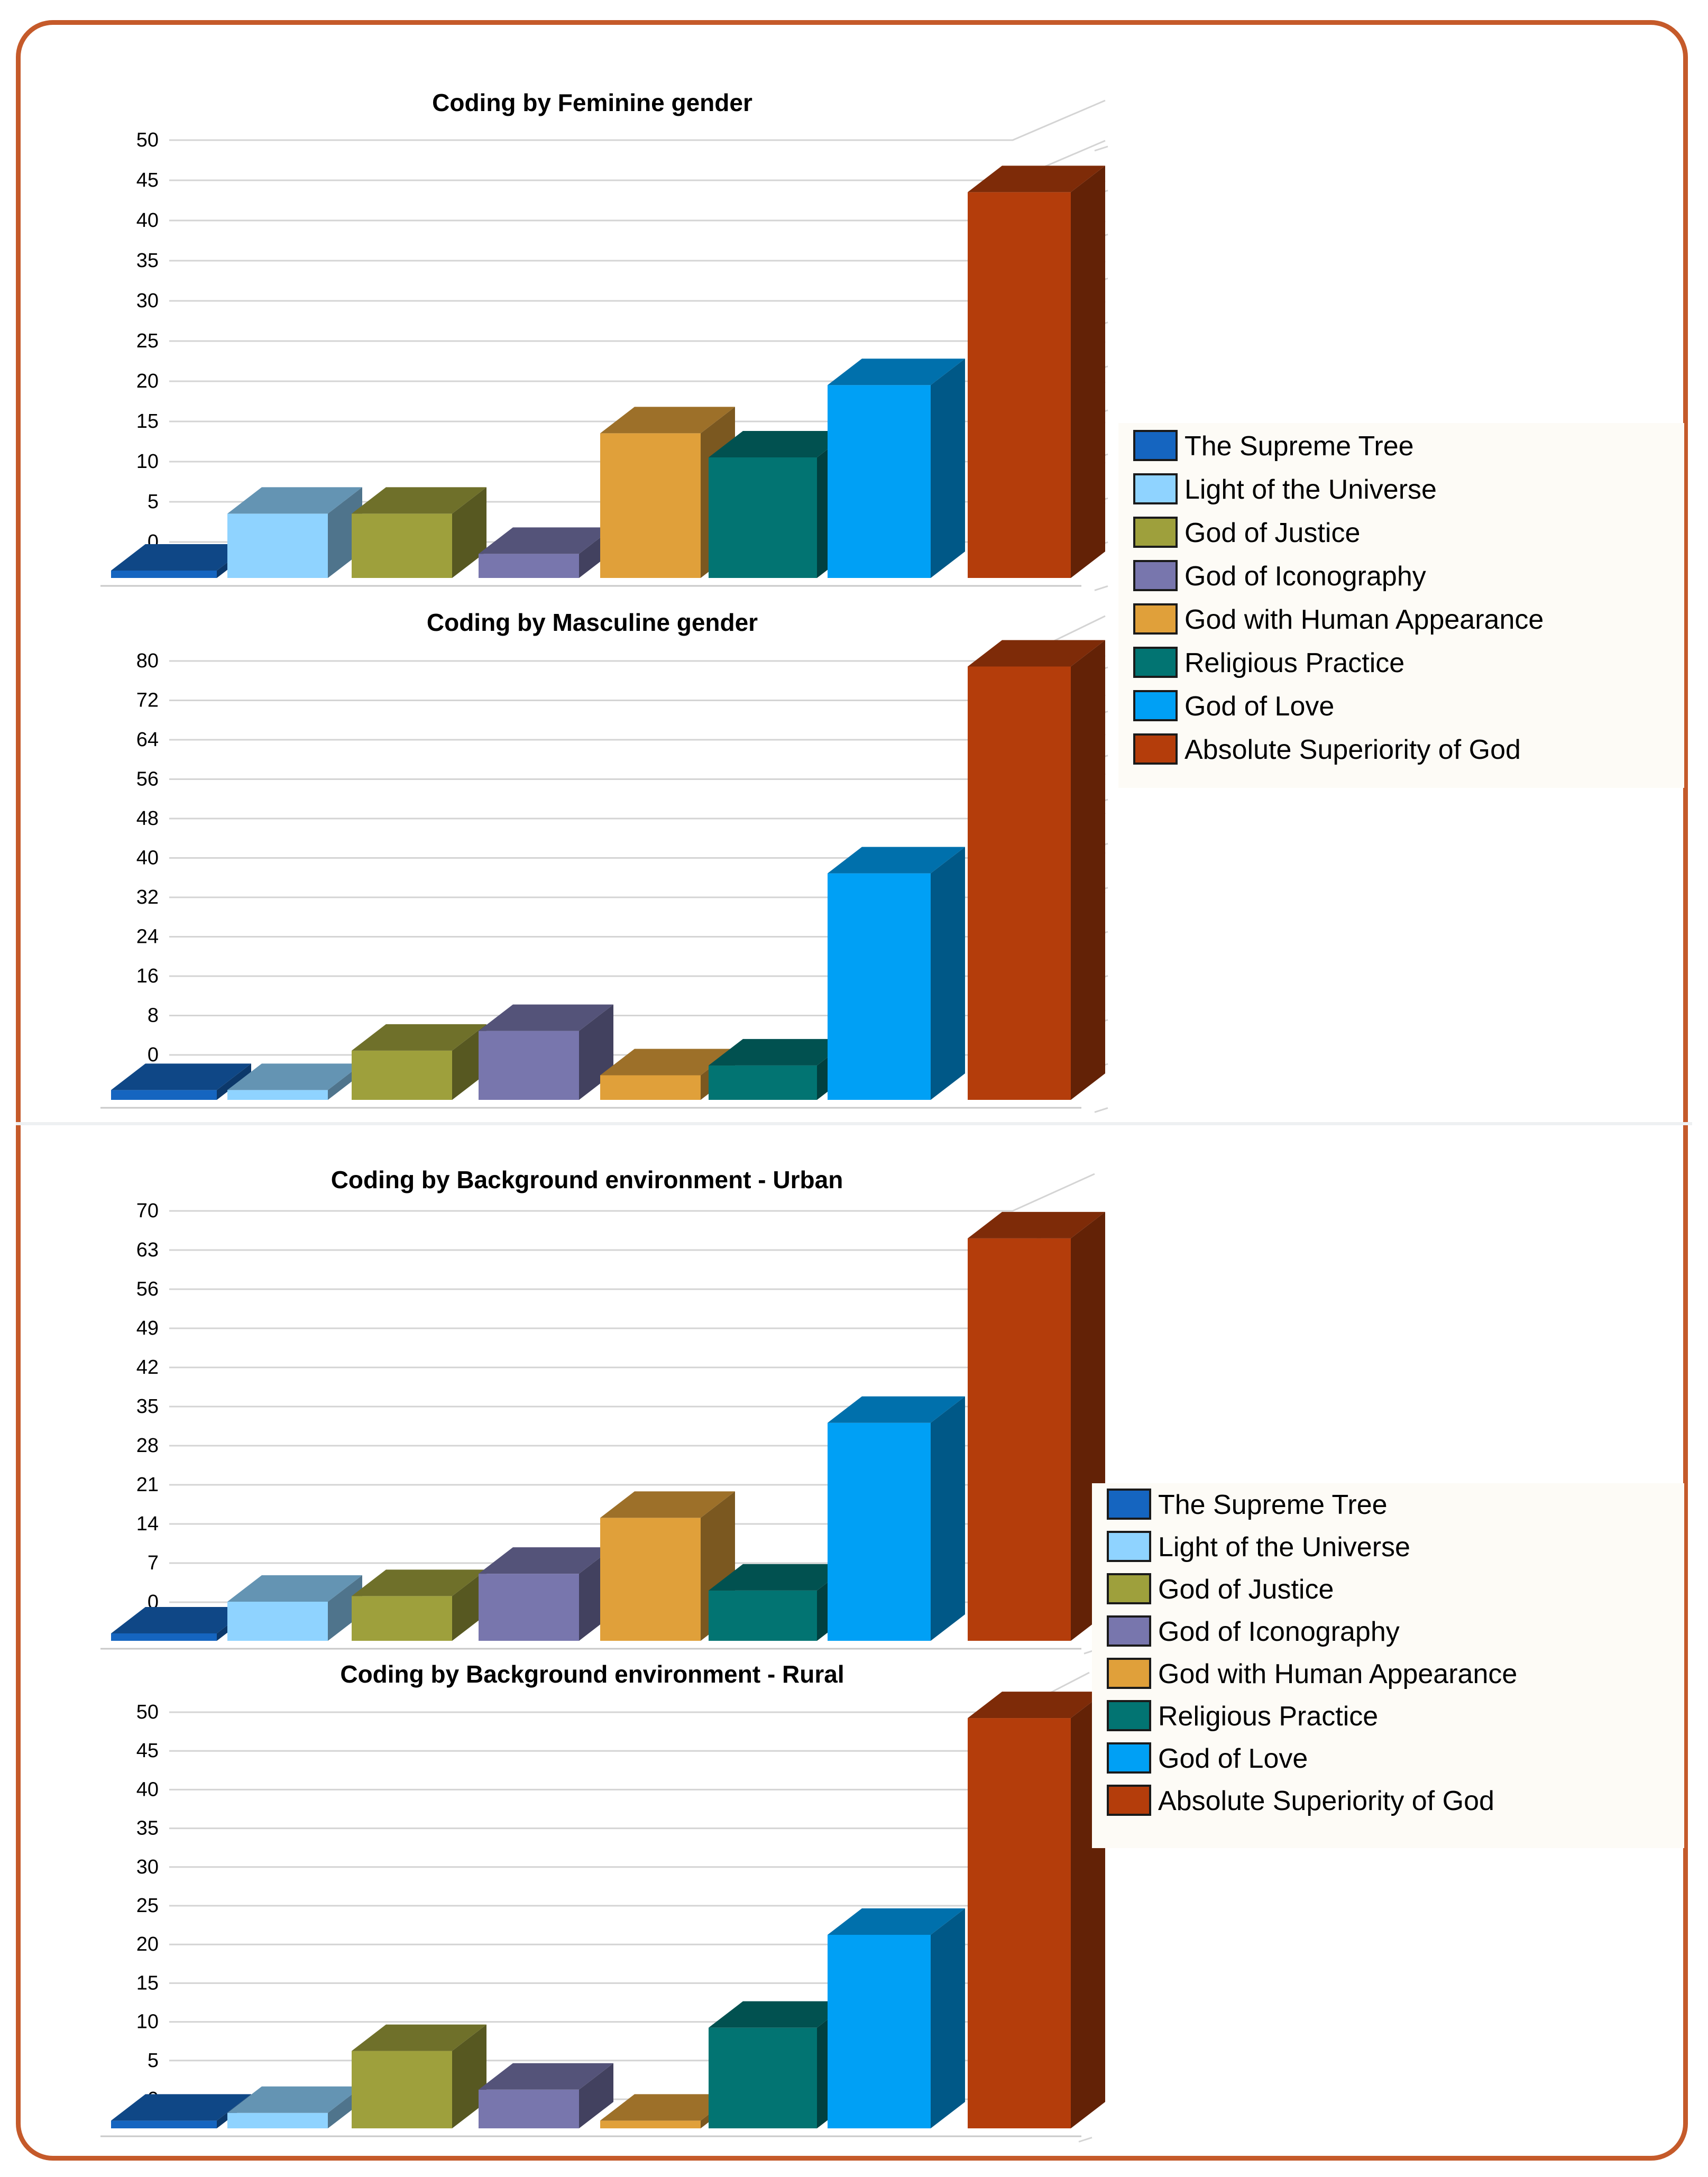  I want to click on legend-label: God of Love, so click(1259, 706).